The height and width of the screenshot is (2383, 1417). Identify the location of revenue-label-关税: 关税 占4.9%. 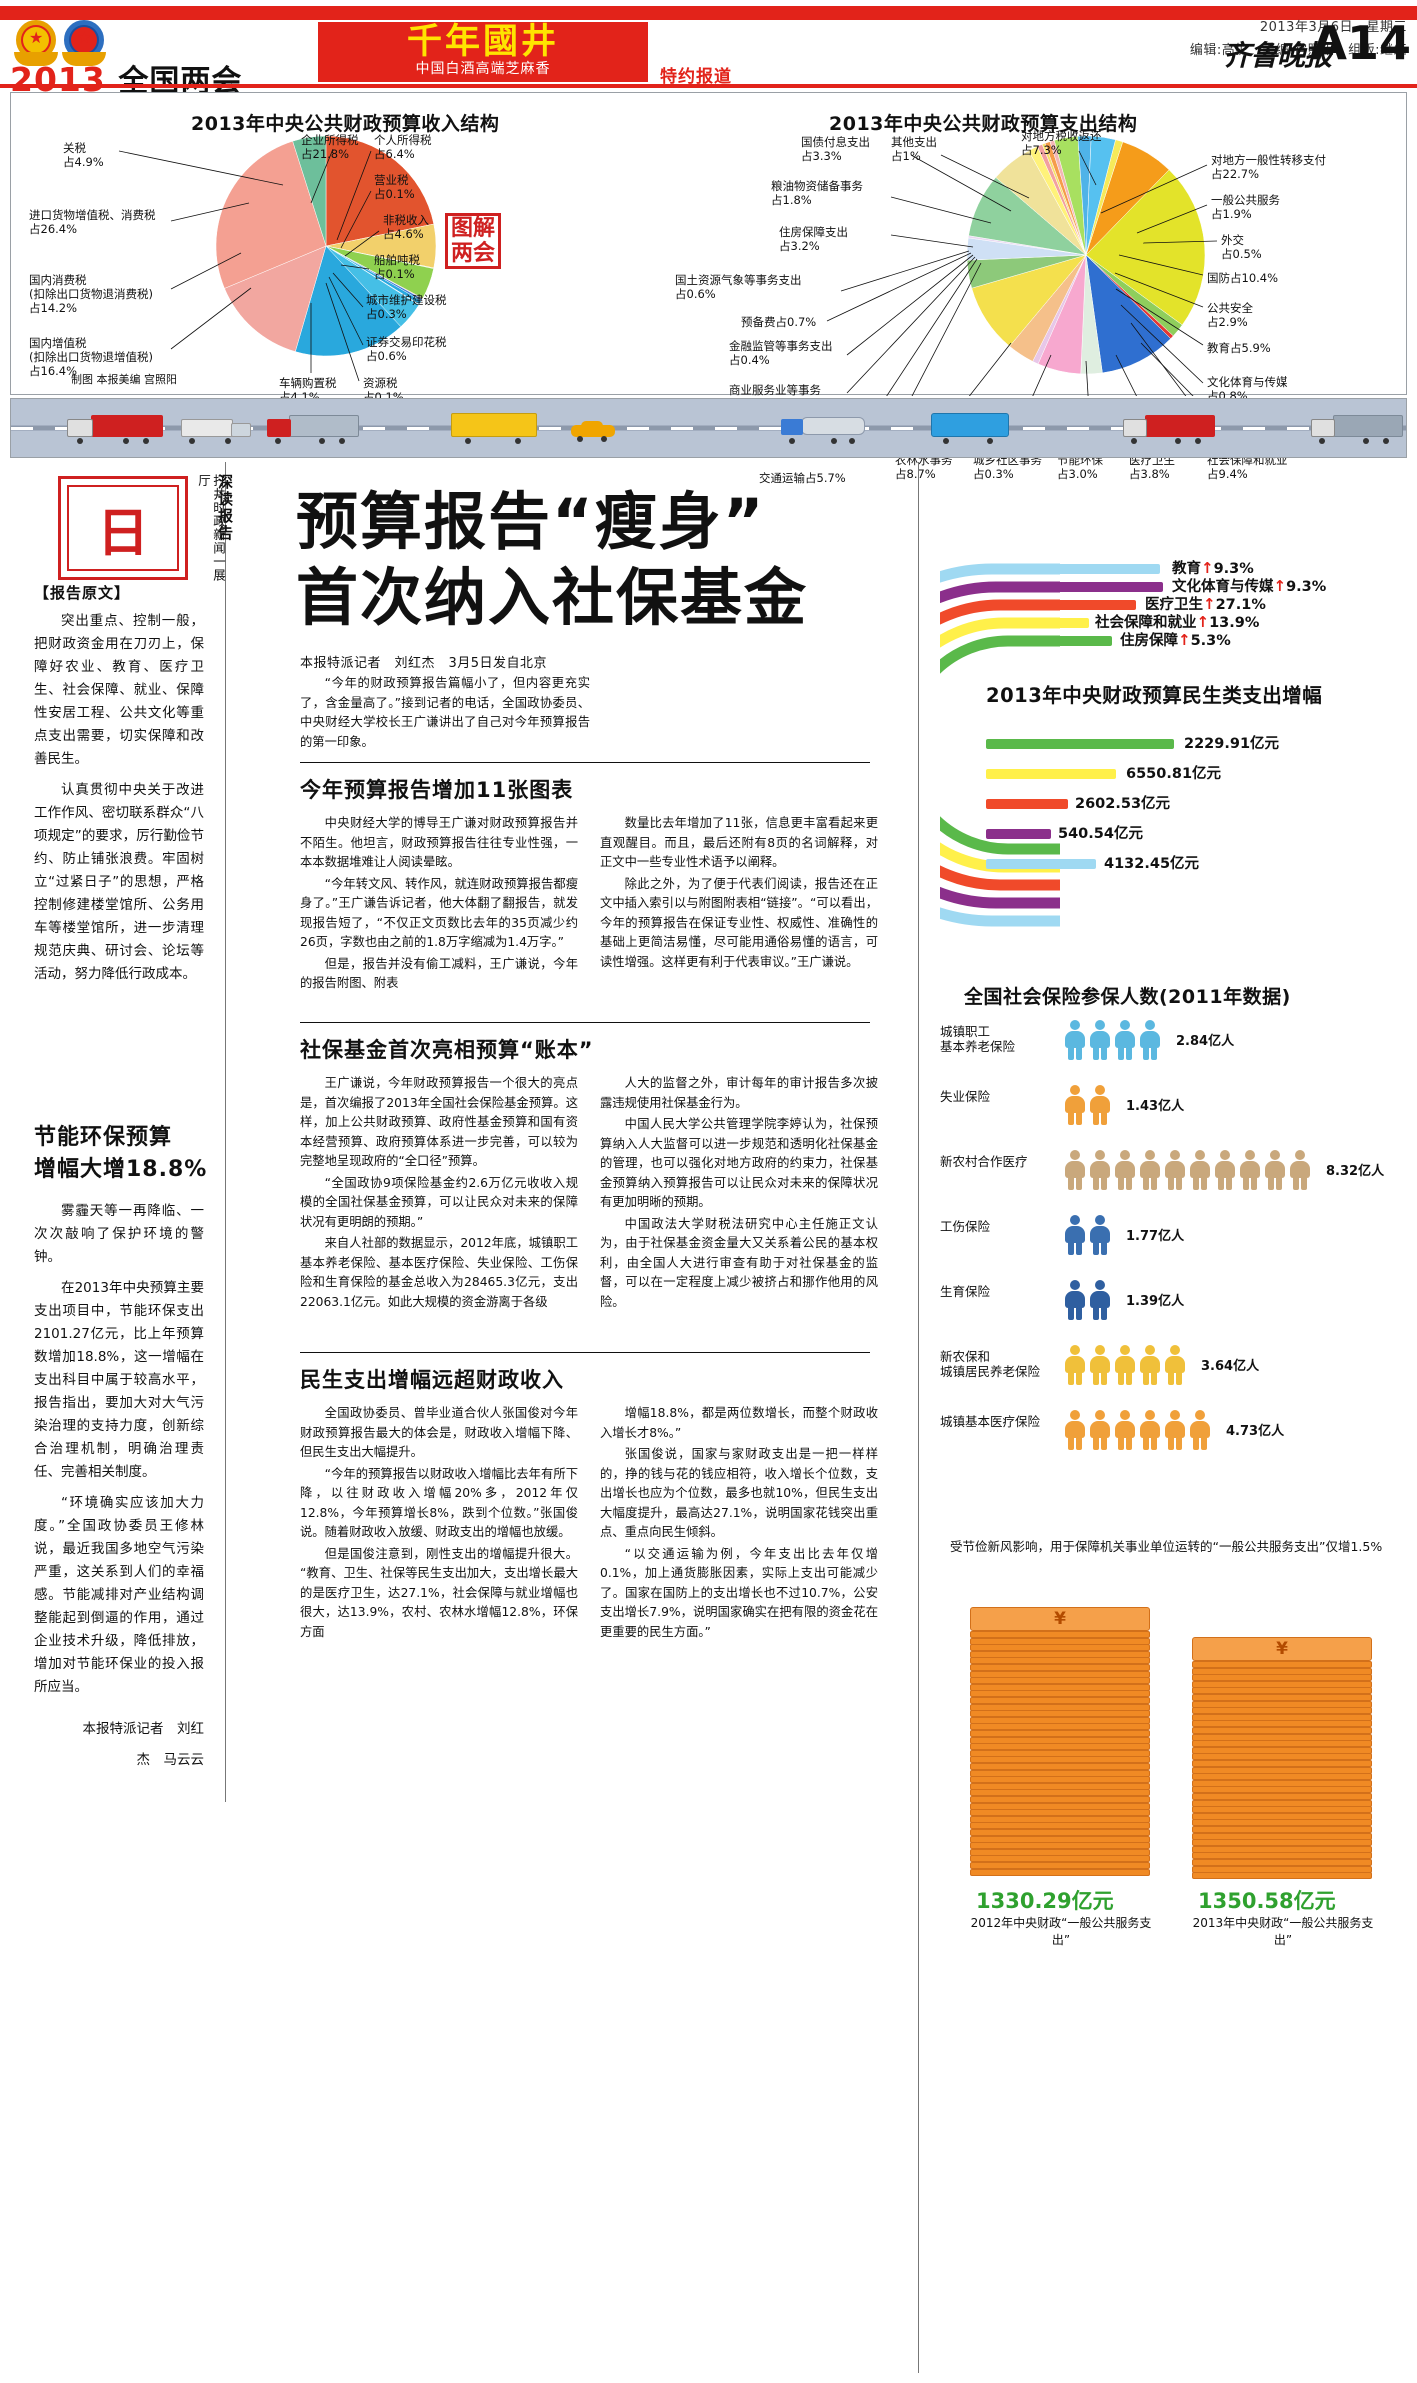
(83, 155).